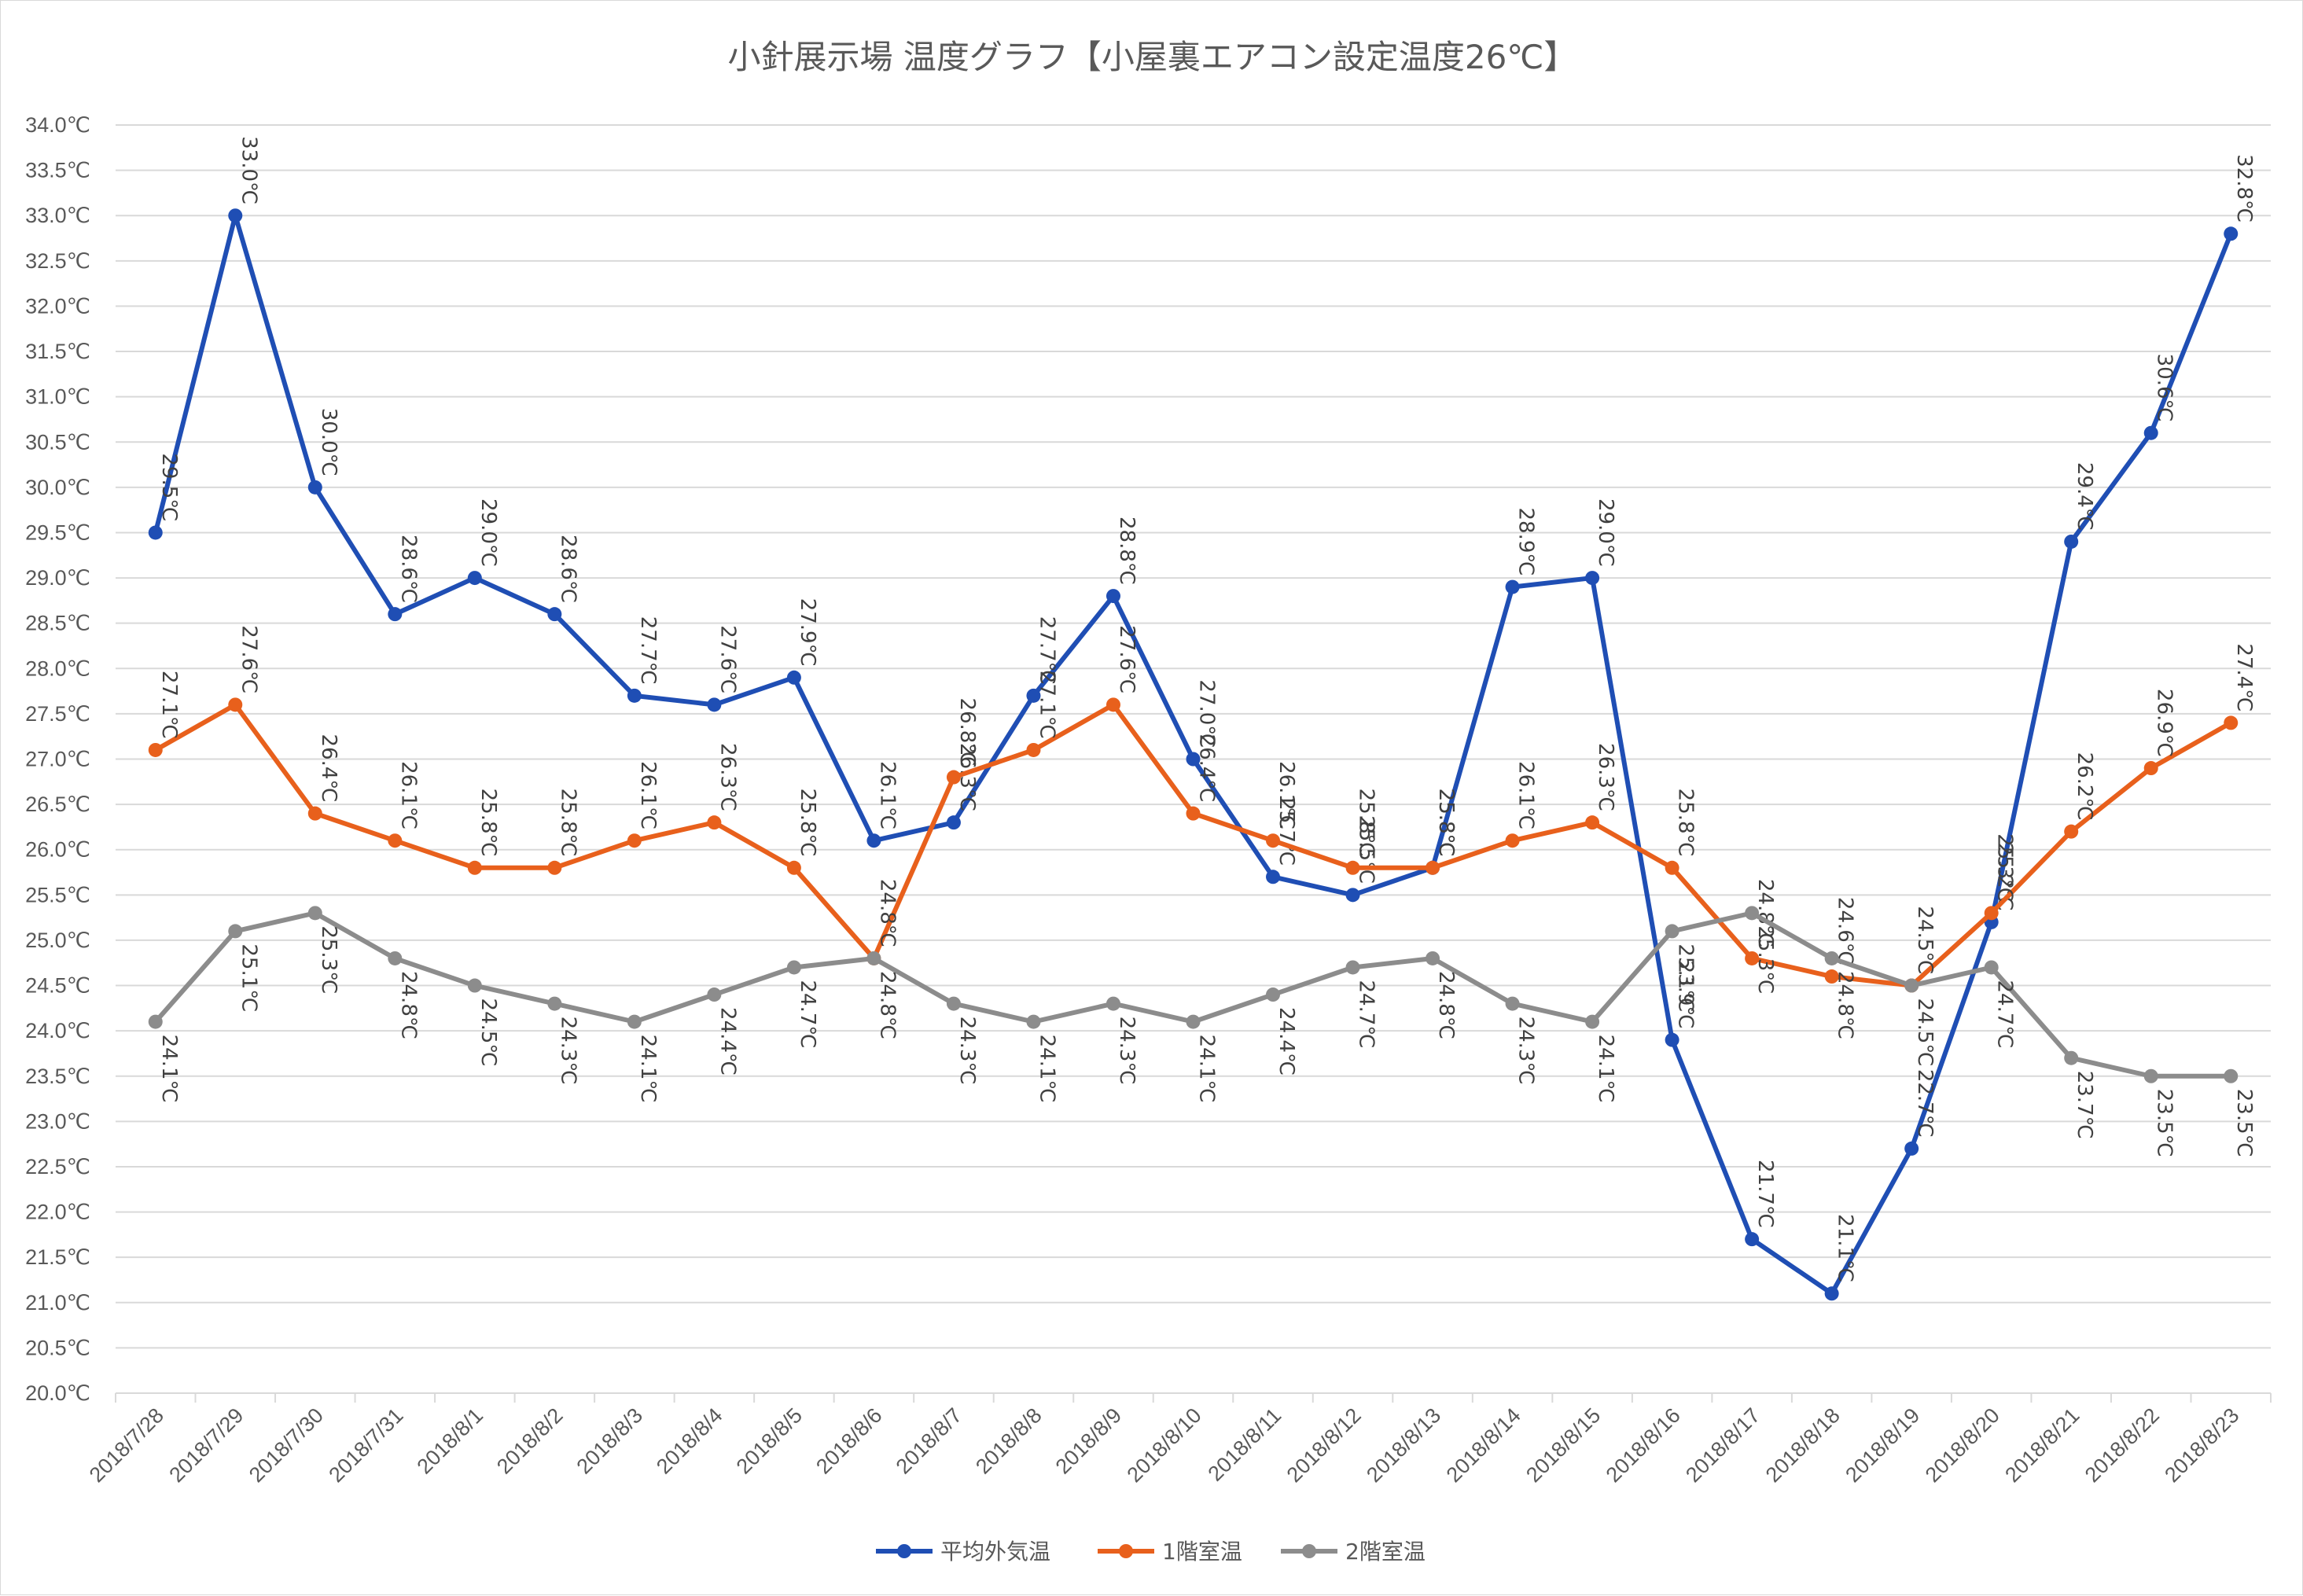 The height and width of the screenshot is (1596, 2303). What do you see at coordinates (1245, 1444) in the screenshot?
I see `x-tick-label: 2018/8/11` at bounding box center [1245, 1444].